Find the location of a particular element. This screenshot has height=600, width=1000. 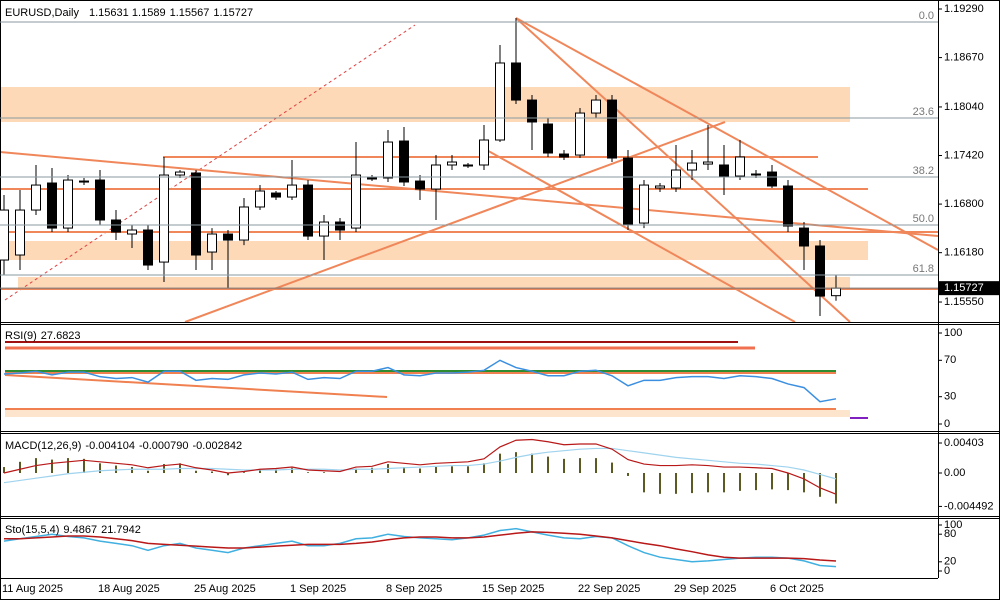

y-tick-label: 80 is located at coordinates (950, 534).